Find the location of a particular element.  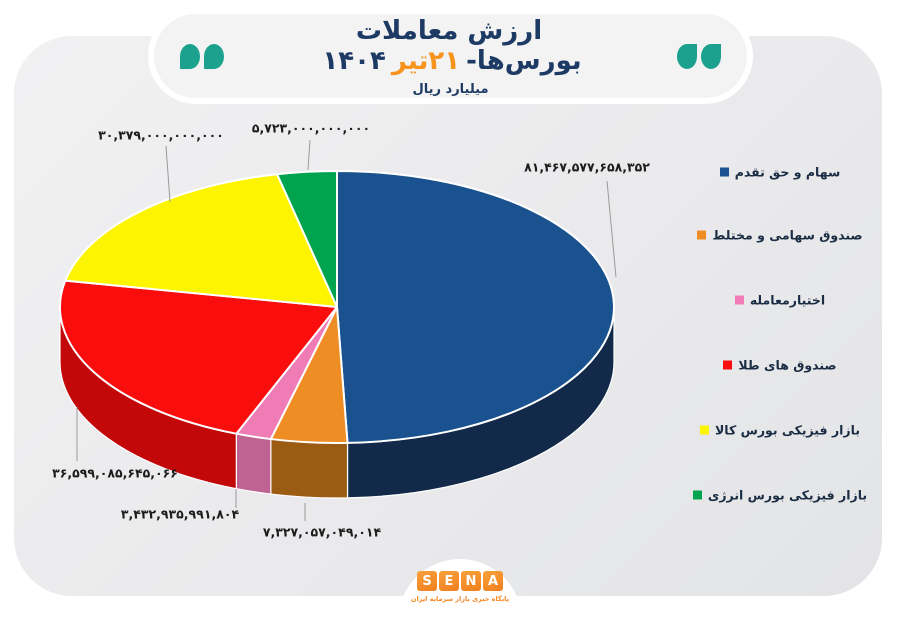

legend-label: صندوق سهامی و مختلط is located at coordinates (787, 235).